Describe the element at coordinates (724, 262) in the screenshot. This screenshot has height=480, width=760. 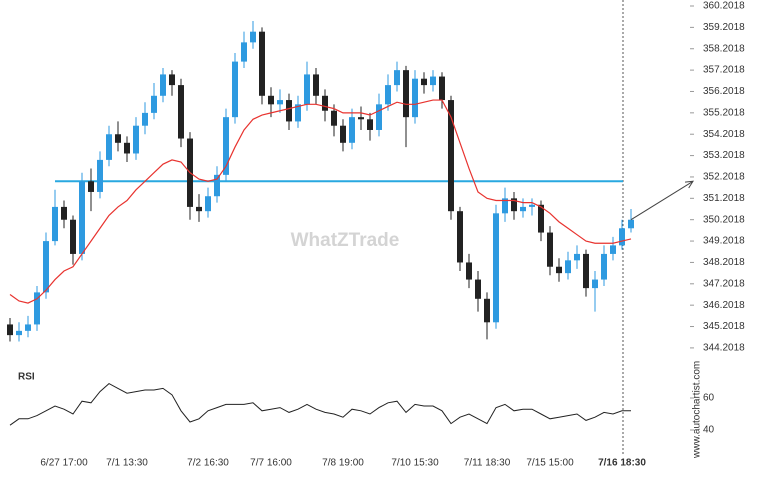
I see `y-tick-label: 348.2018` at that location.